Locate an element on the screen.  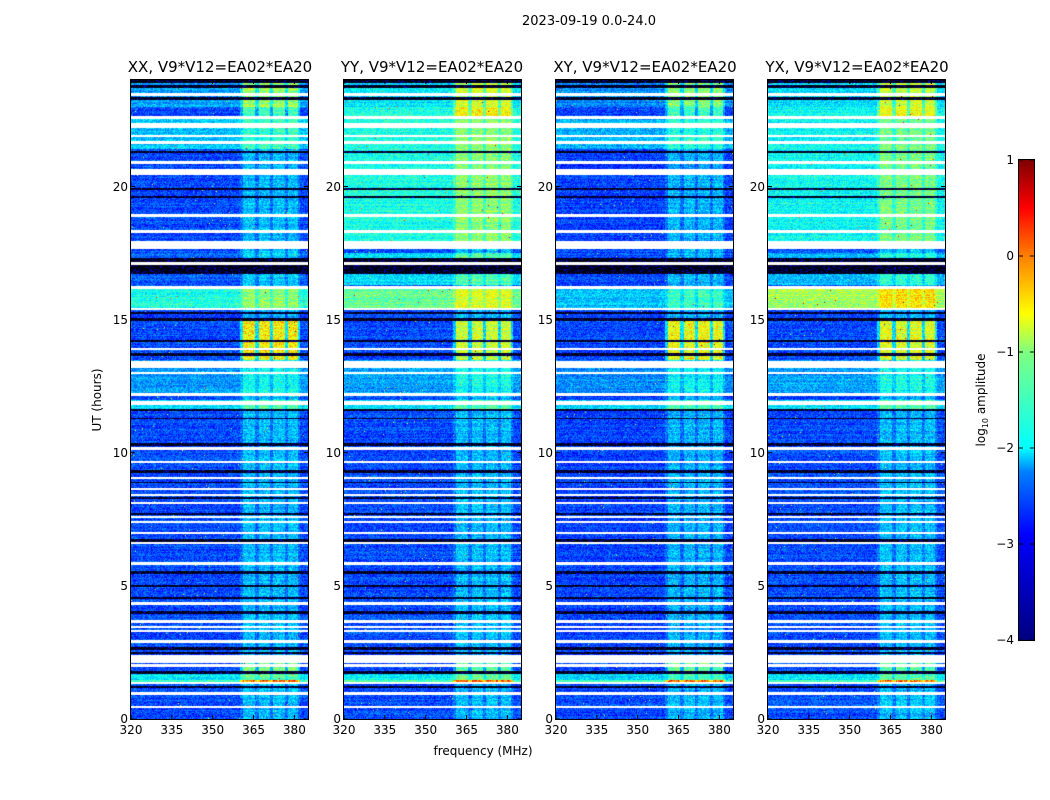
x-axis-label: frequency (MHz) is located at coordinates (483, 751).